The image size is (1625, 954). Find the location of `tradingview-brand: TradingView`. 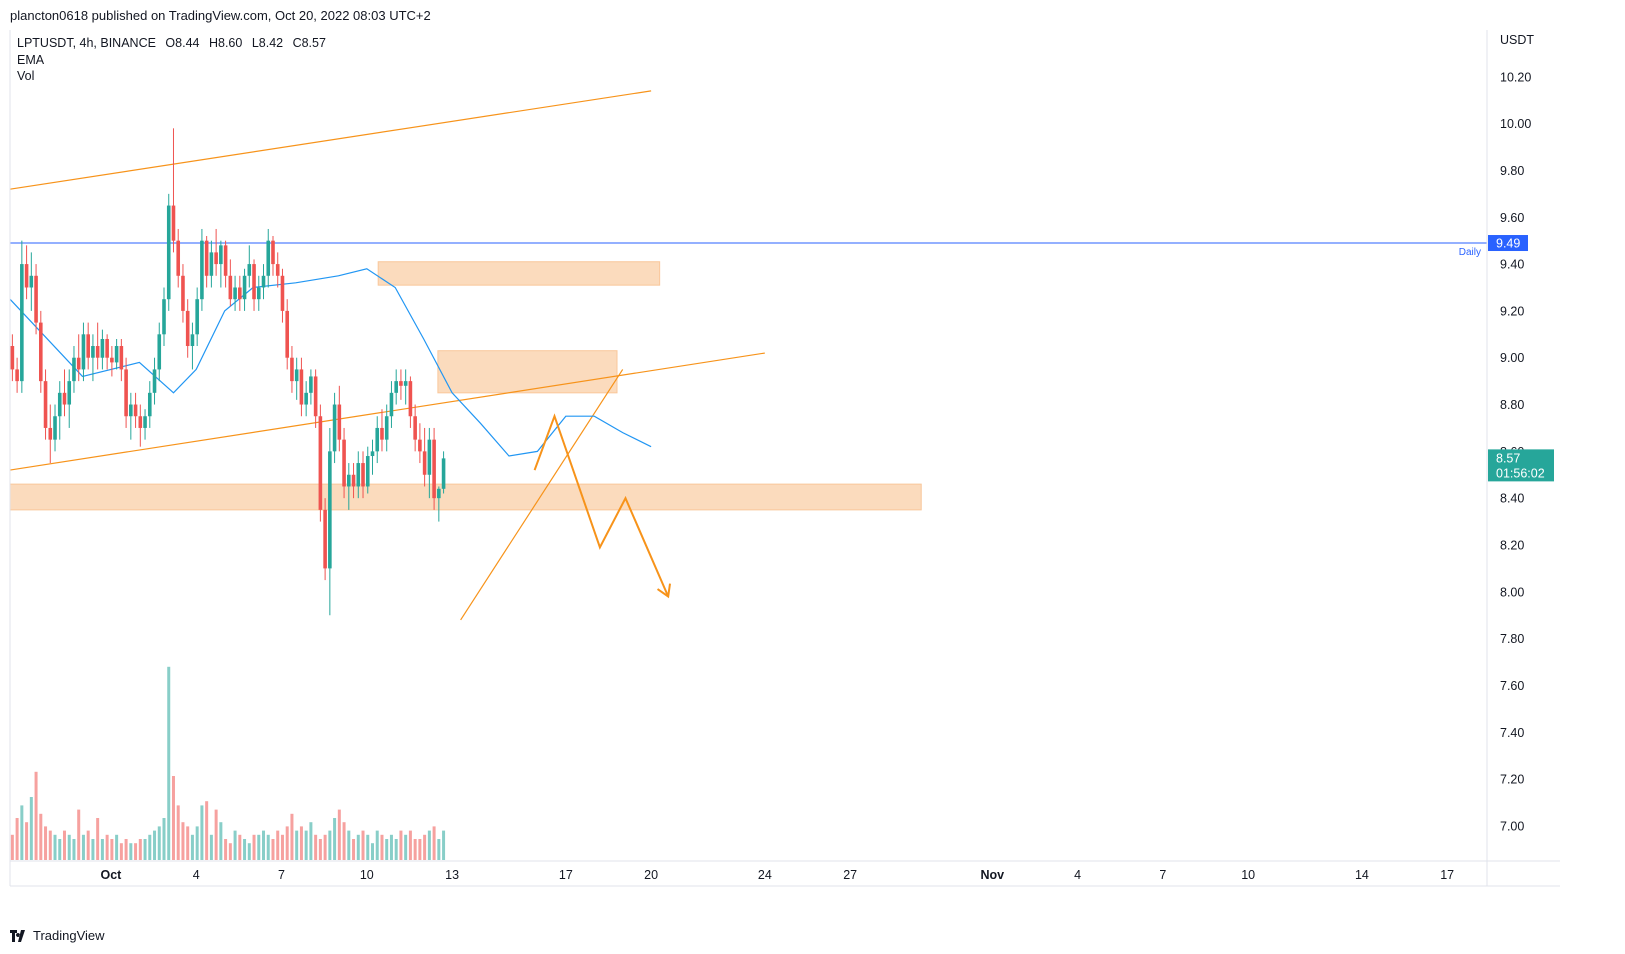

tradingview-brand: TradingView is located at coordinates (69, 935).